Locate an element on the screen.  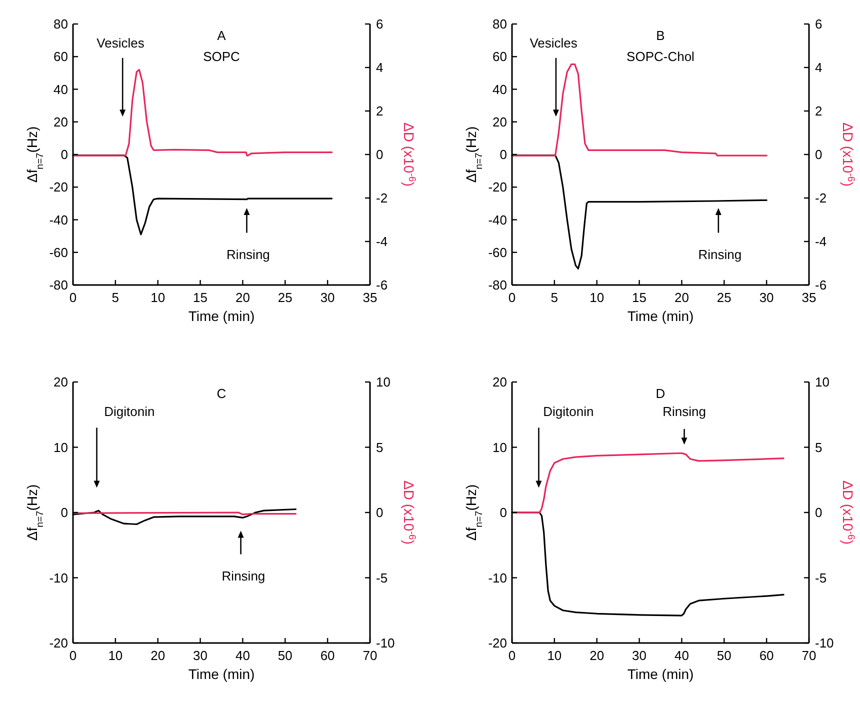
text: SOPC is located at coordinates (221, 56).